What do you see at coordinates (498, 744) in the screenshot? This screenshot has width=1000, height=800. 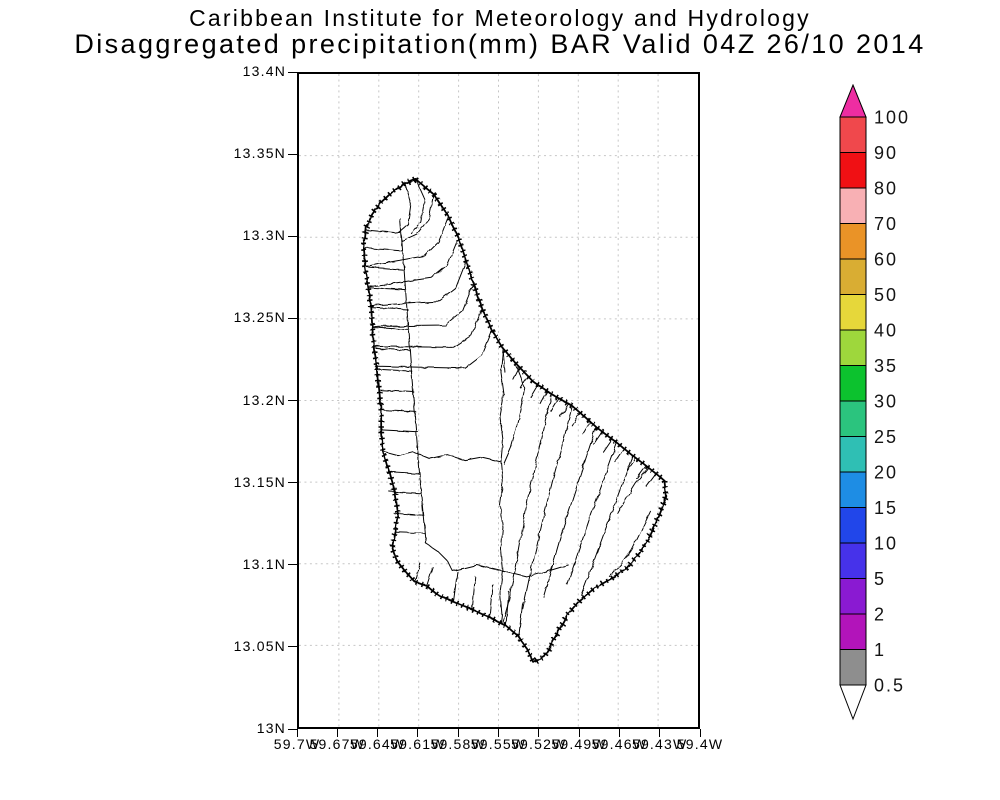 I see `x-tick-label: 59.55W` at bounding box center [498, 744].